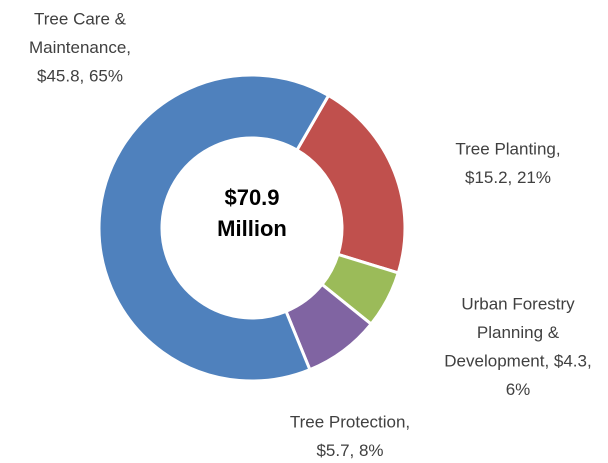 The width and height of the screenshot is (608, 463). What do you see at coordinates (508, 177) in the screenshot?
I see `data-label: $15.2, 21%` at bounding box center [508, 177].